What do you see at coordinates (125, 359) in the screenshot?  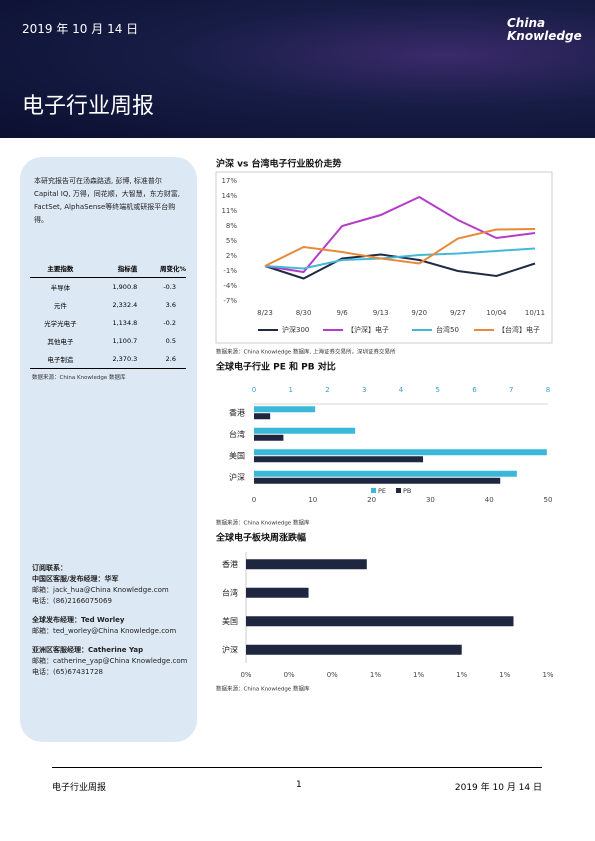 I see `cell: 2,370.3` at bounding box center [125, 359].